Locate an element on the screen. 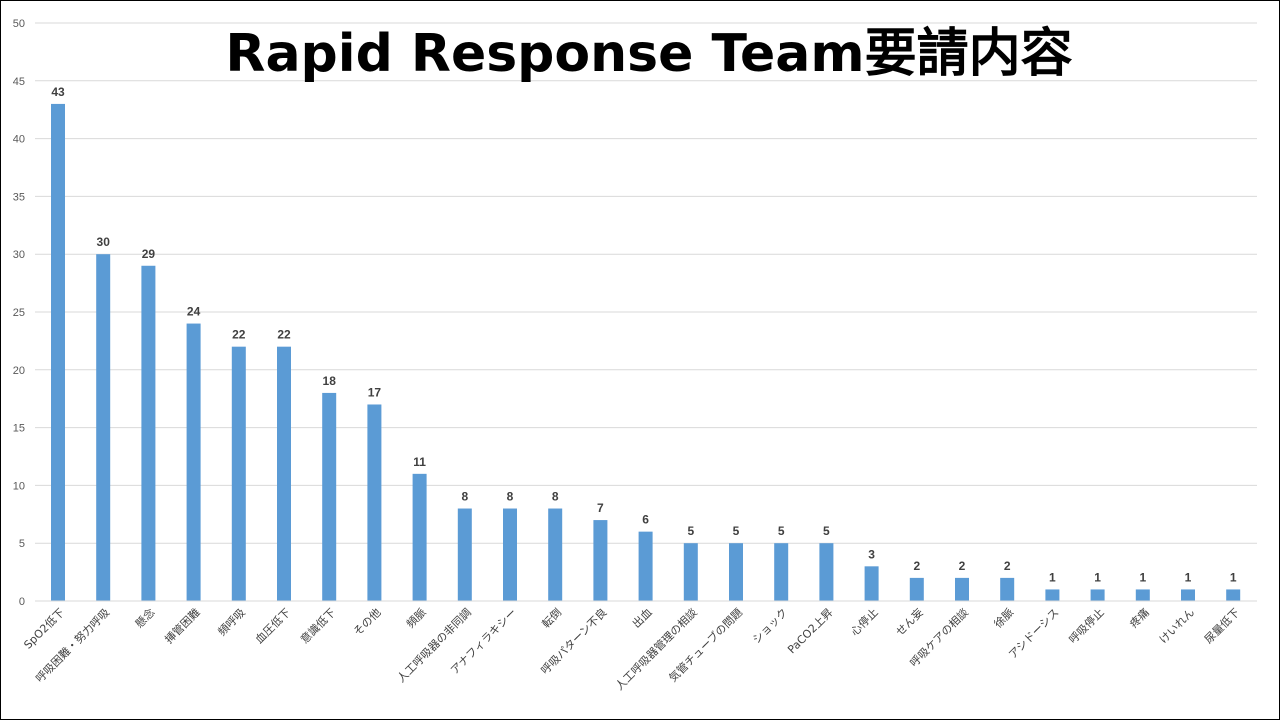 This screenshot has width=1280, height=720. data-label: 24 is located at coordinates (194, 312).